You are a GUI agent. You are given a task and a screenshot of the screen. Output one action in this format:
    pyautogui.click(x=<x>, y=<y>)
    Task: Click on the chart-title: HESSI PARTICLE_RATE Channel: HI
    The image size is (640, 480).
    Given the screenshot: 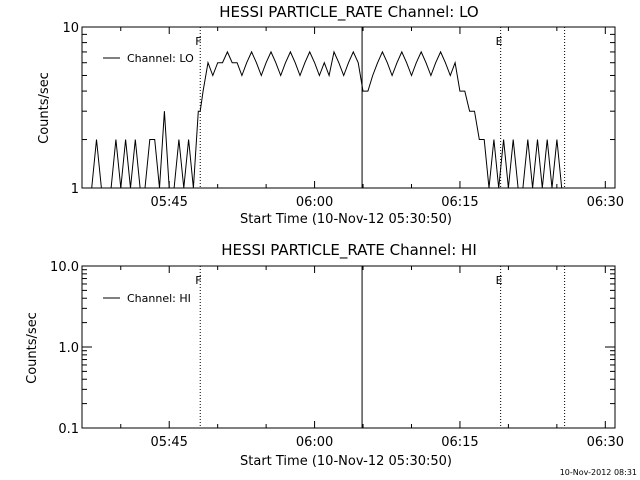 What is the action you would take?
    pyautogui.click(x=349, y=250)
    